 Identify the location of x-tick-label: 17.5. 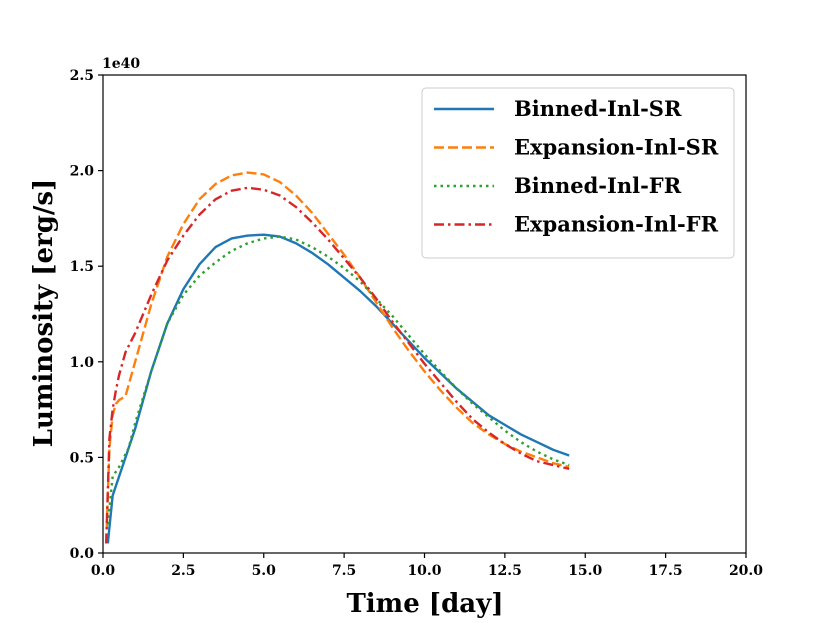
(666, 571).